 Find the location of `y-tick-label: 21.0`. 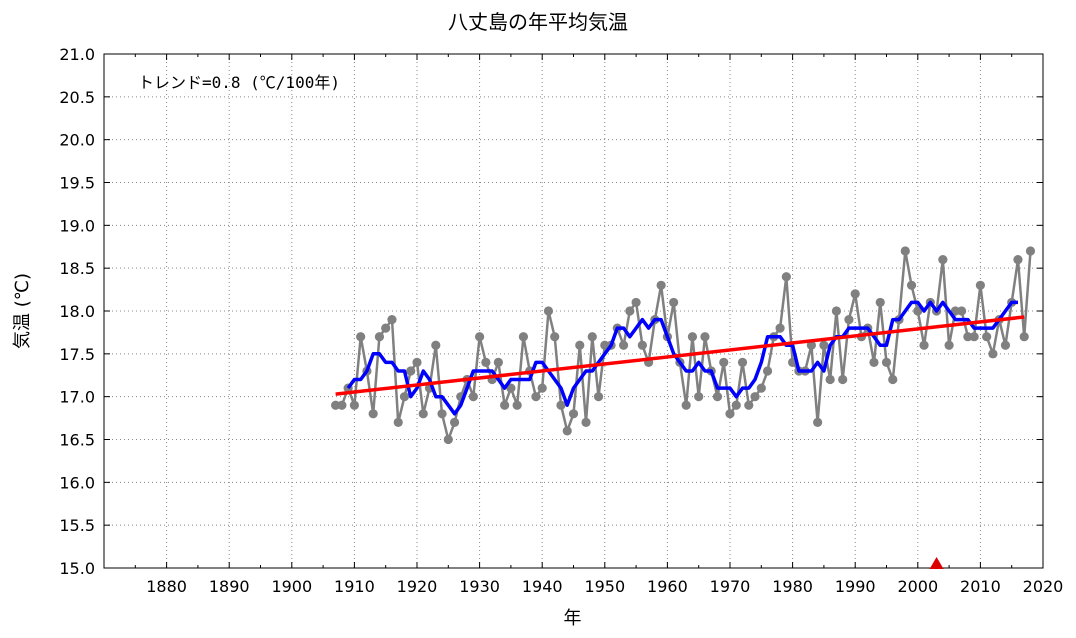

y-tick-label: 21.0 is located at coordinates (77, 54).